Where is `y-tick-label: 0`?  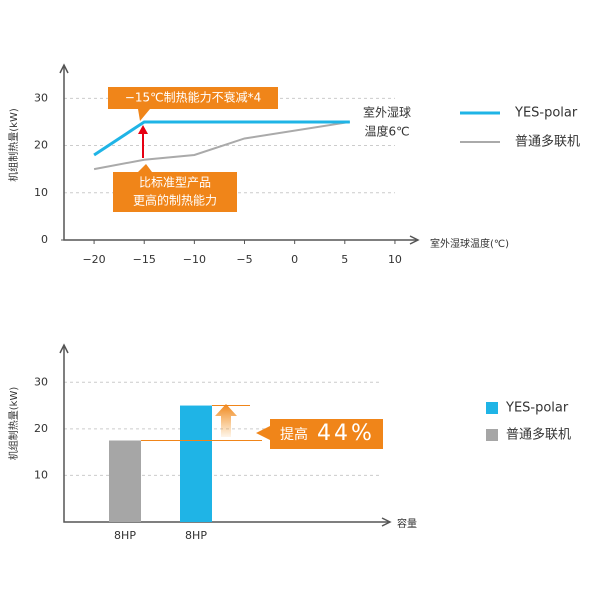 y-tick-label: 0 is located at coordinates (44, 239).